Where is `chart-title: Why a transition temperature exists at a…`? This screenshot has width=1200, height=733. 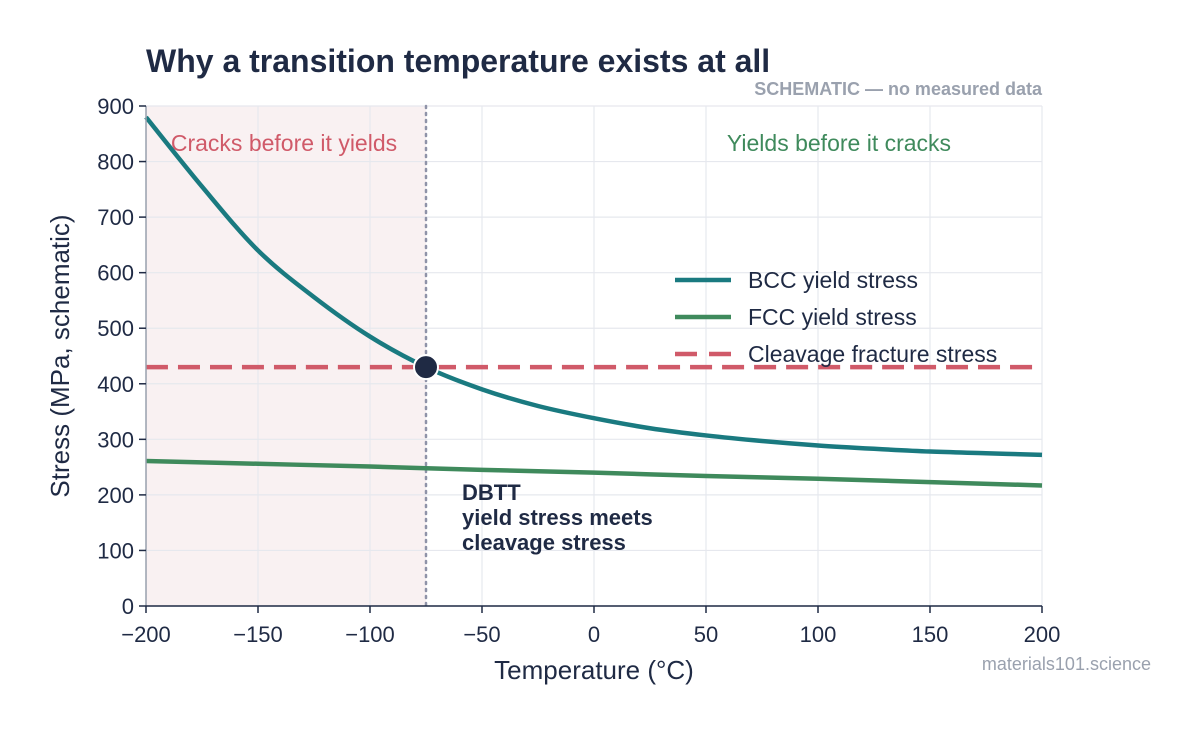 chart-title: Why a transition temperature exists at a… is located at coordinates (458, 61).